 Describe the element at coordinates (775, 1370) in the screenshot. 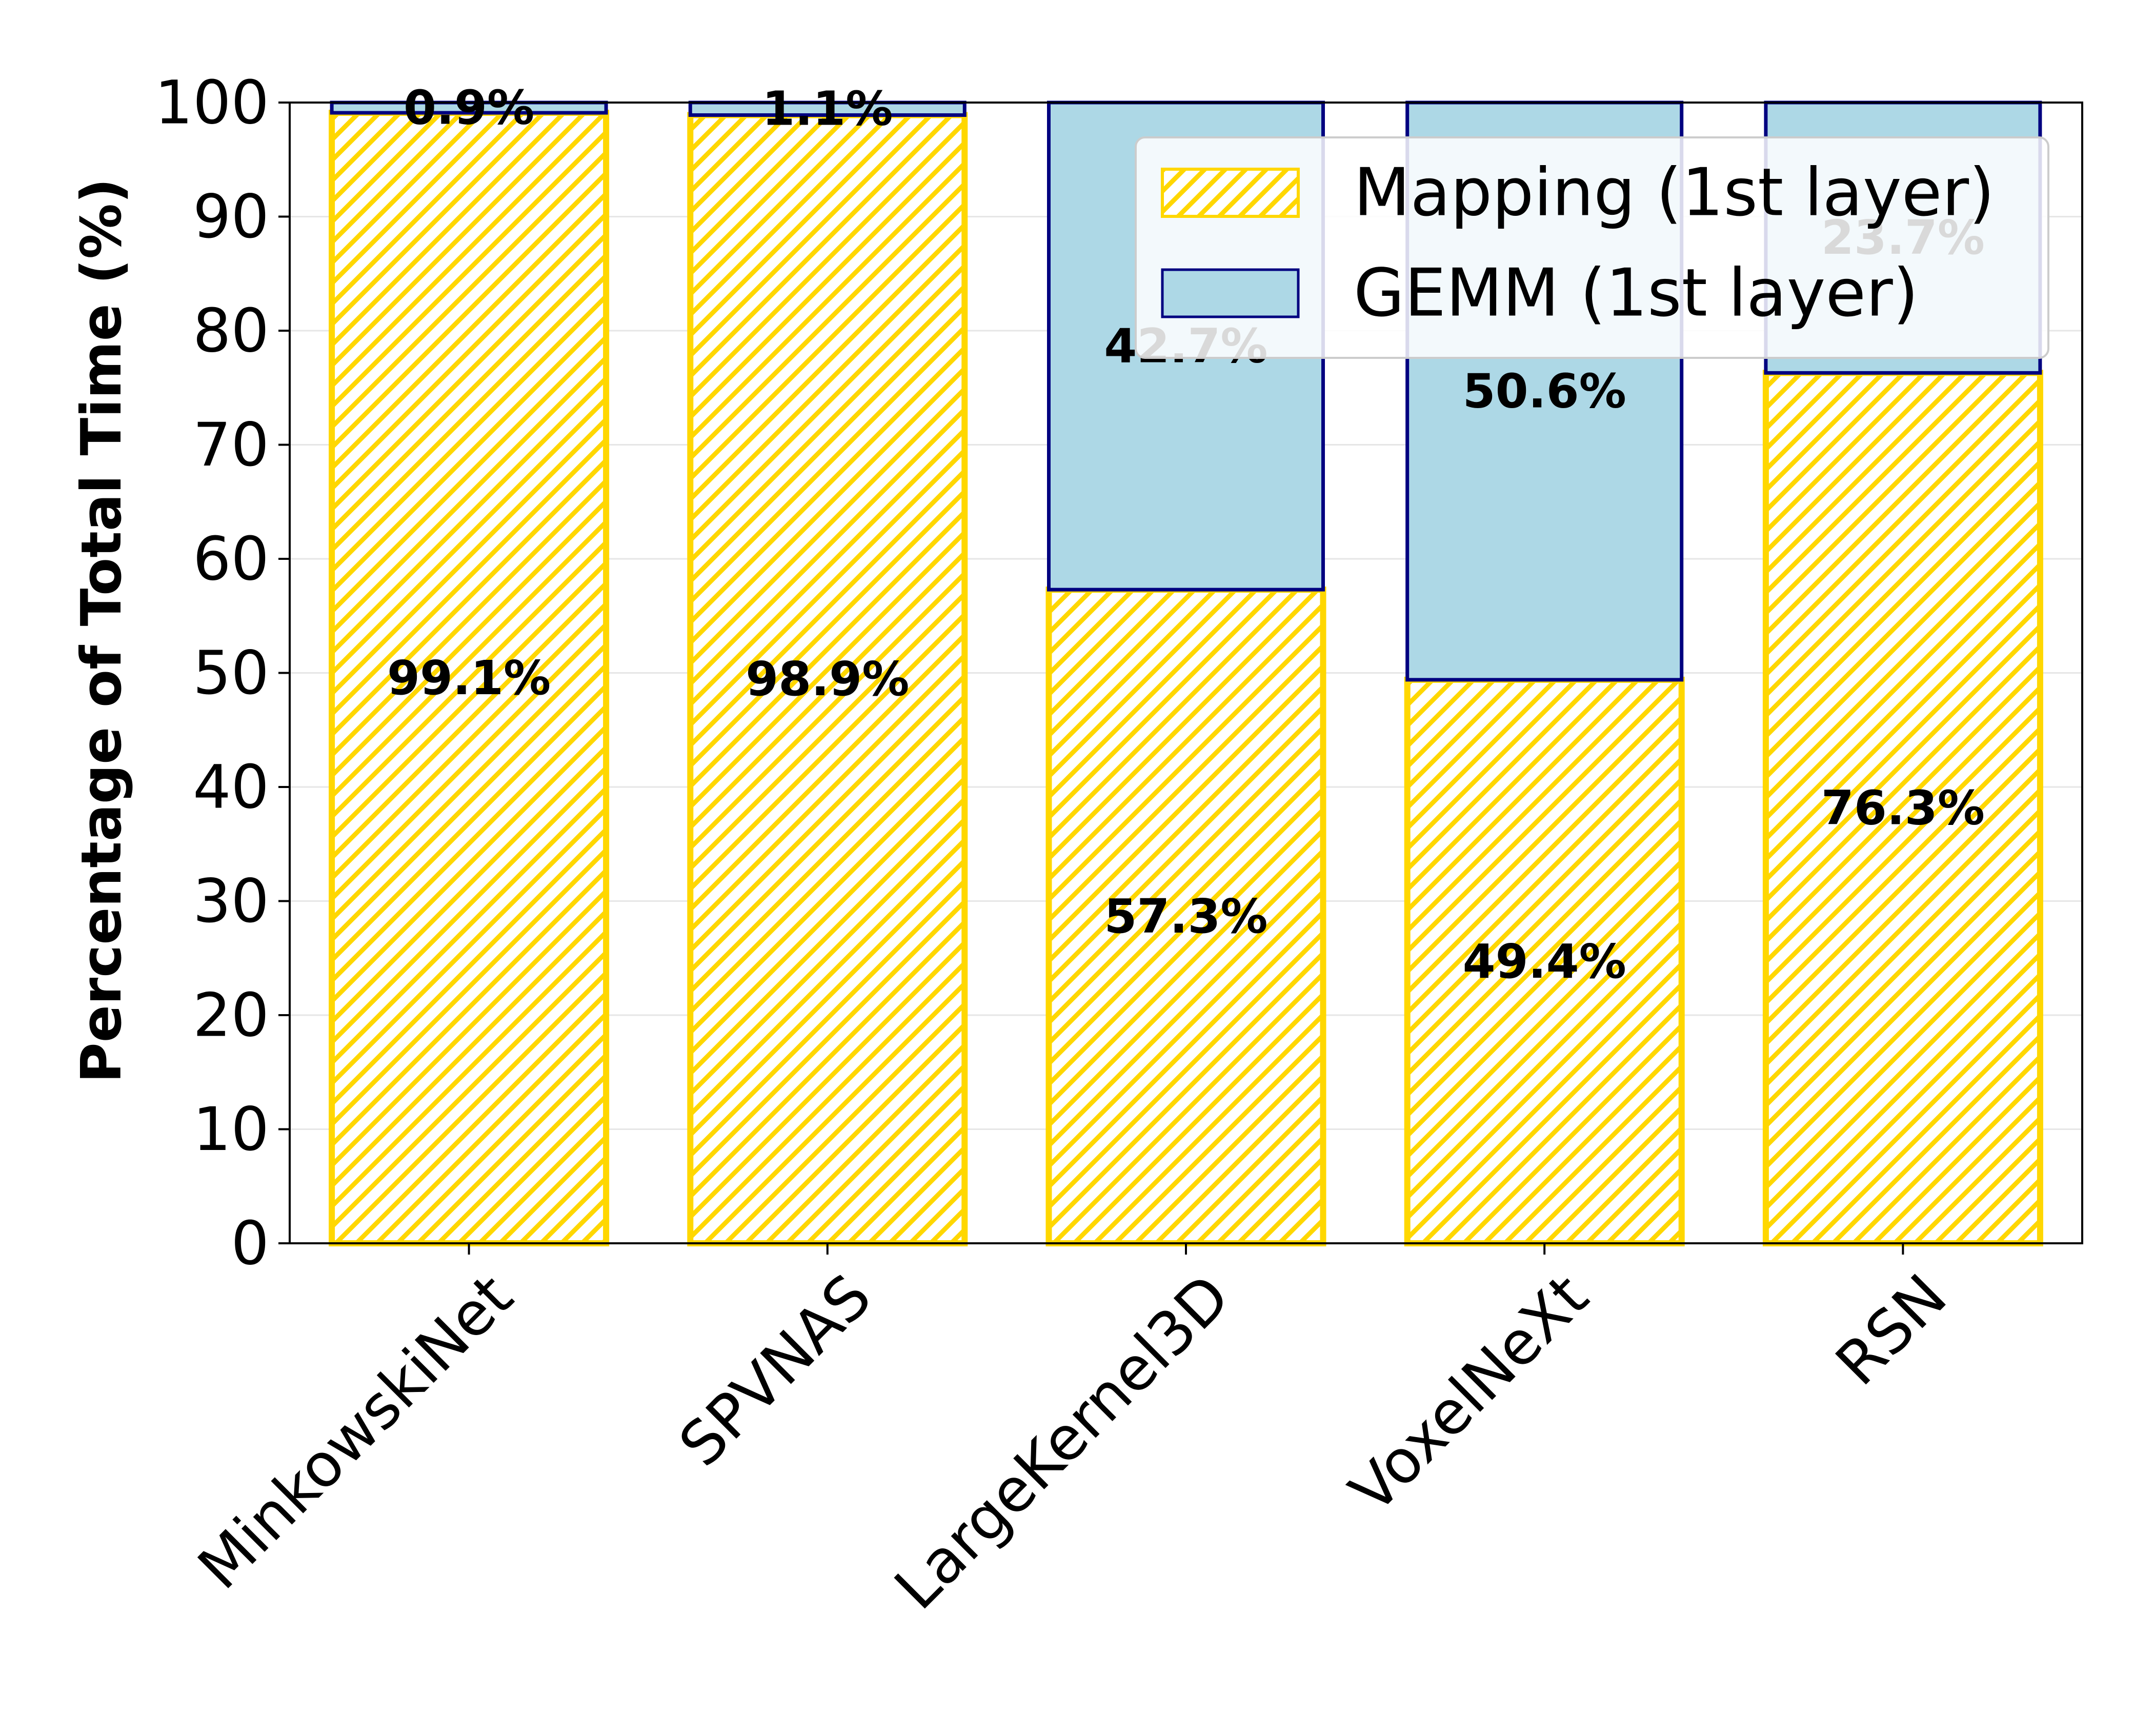

I see `x-tick-label: SPVNAS` at that location.